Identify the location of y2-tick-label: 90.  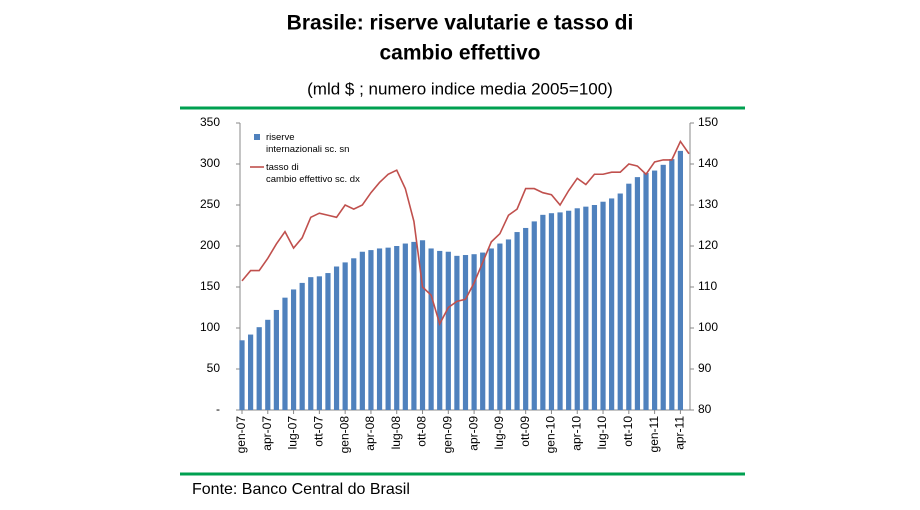
(705, 368).